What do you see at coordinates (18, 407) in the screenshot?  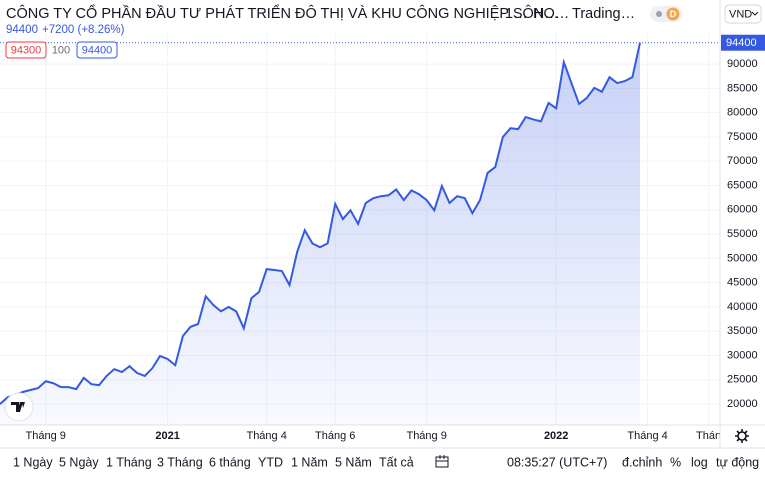 I see `logo` at bounding box center [18, 407].